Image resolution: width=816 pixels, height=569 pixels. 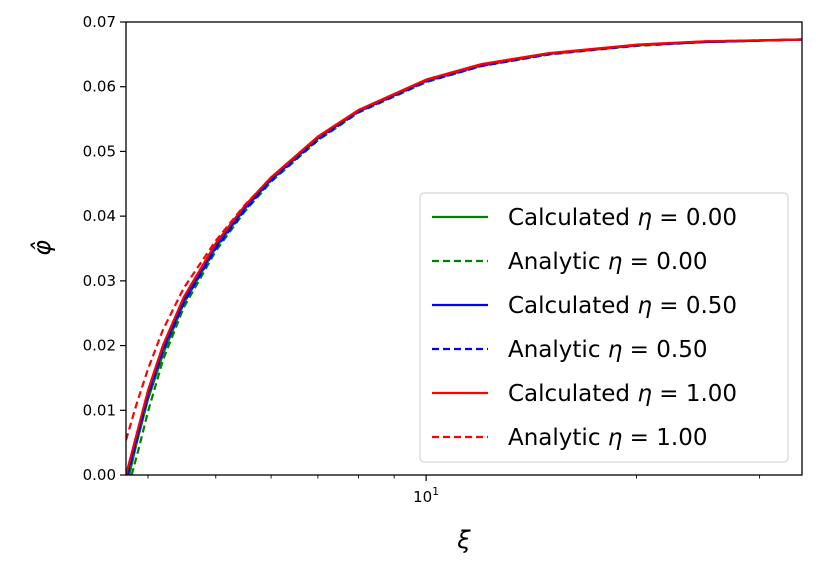 What do you see at coordinates (104, 248) in the screenshot?
I see `y-axis: 0.00 0.01 0.02 0.03 0.04 0.05 0.06 0.07` at bounding box center [104, 248].